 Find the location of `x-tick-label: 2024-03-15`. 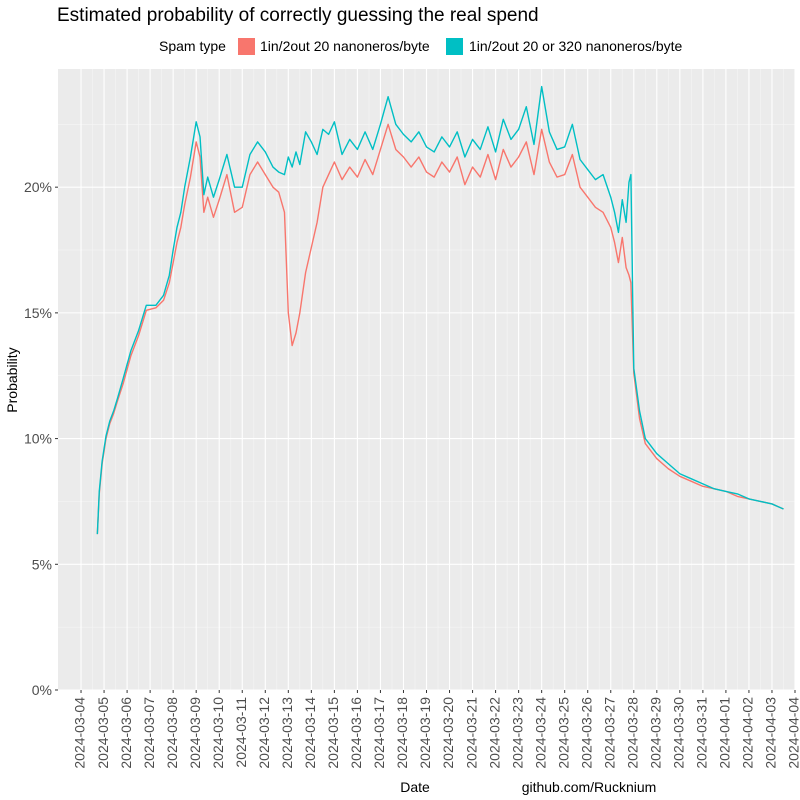

x-tick-label: 2024-03-15 is located at coordinates (333, 733).